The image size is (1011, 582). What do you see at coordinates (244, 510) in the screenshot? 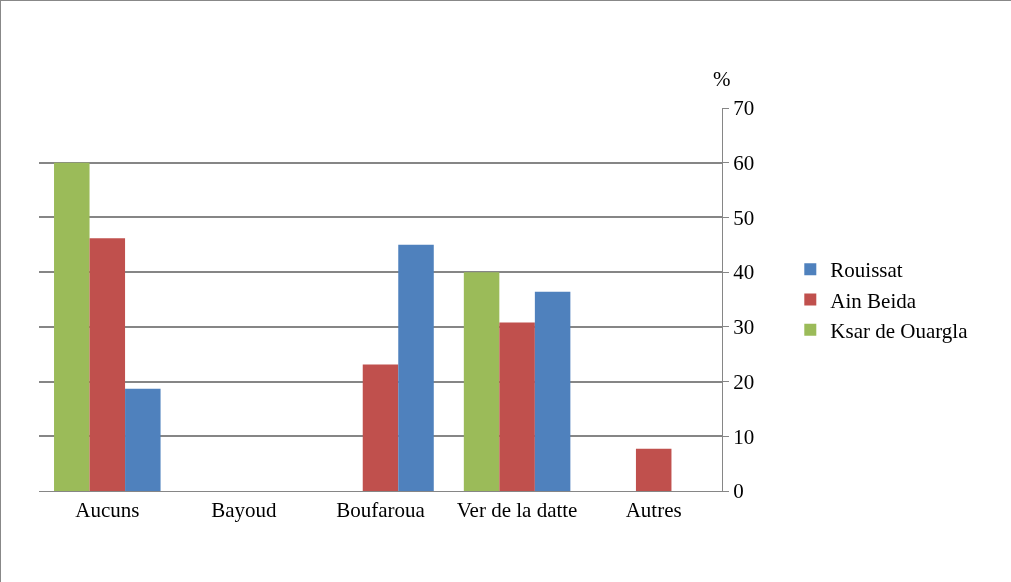
I see `x-tick-label: Bayoud` at bounding box center [244, 510].